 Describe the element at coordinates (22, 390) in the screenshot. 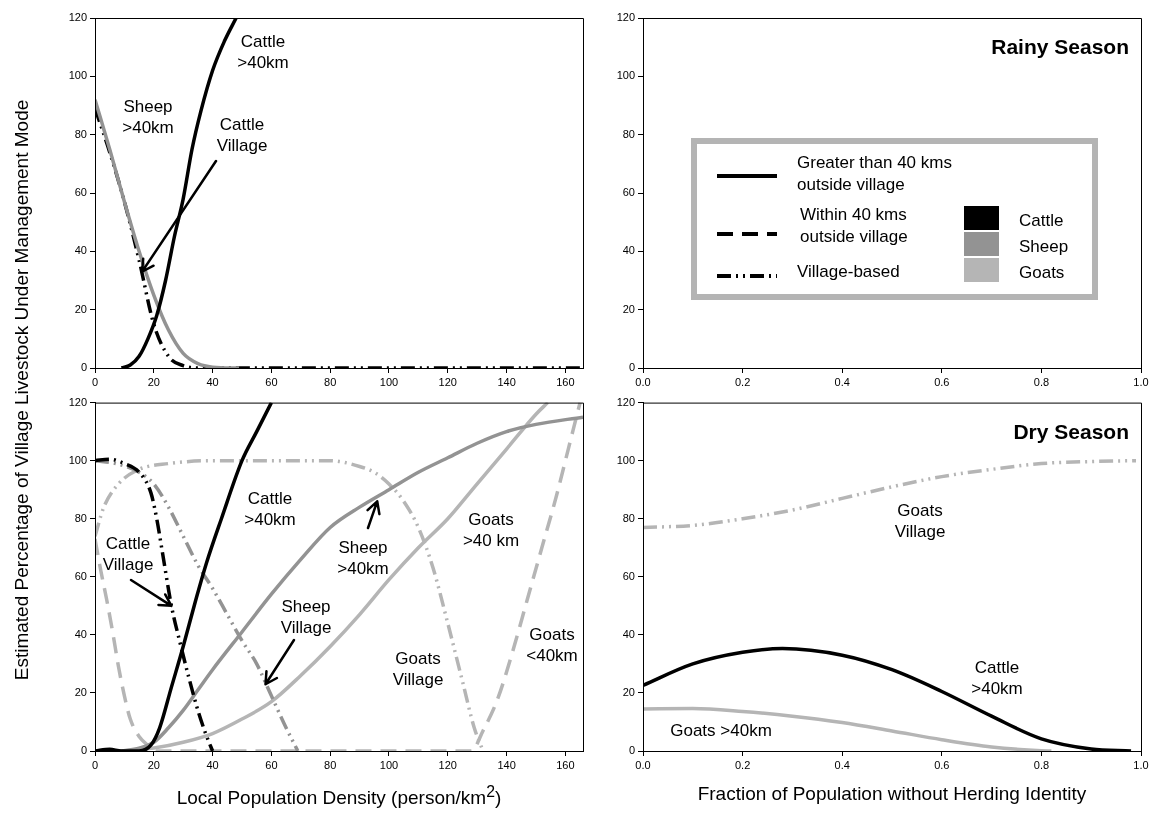

I see `y-axis-title: Estimated Percentage of Village Livestock Under Management Mode` at that location.